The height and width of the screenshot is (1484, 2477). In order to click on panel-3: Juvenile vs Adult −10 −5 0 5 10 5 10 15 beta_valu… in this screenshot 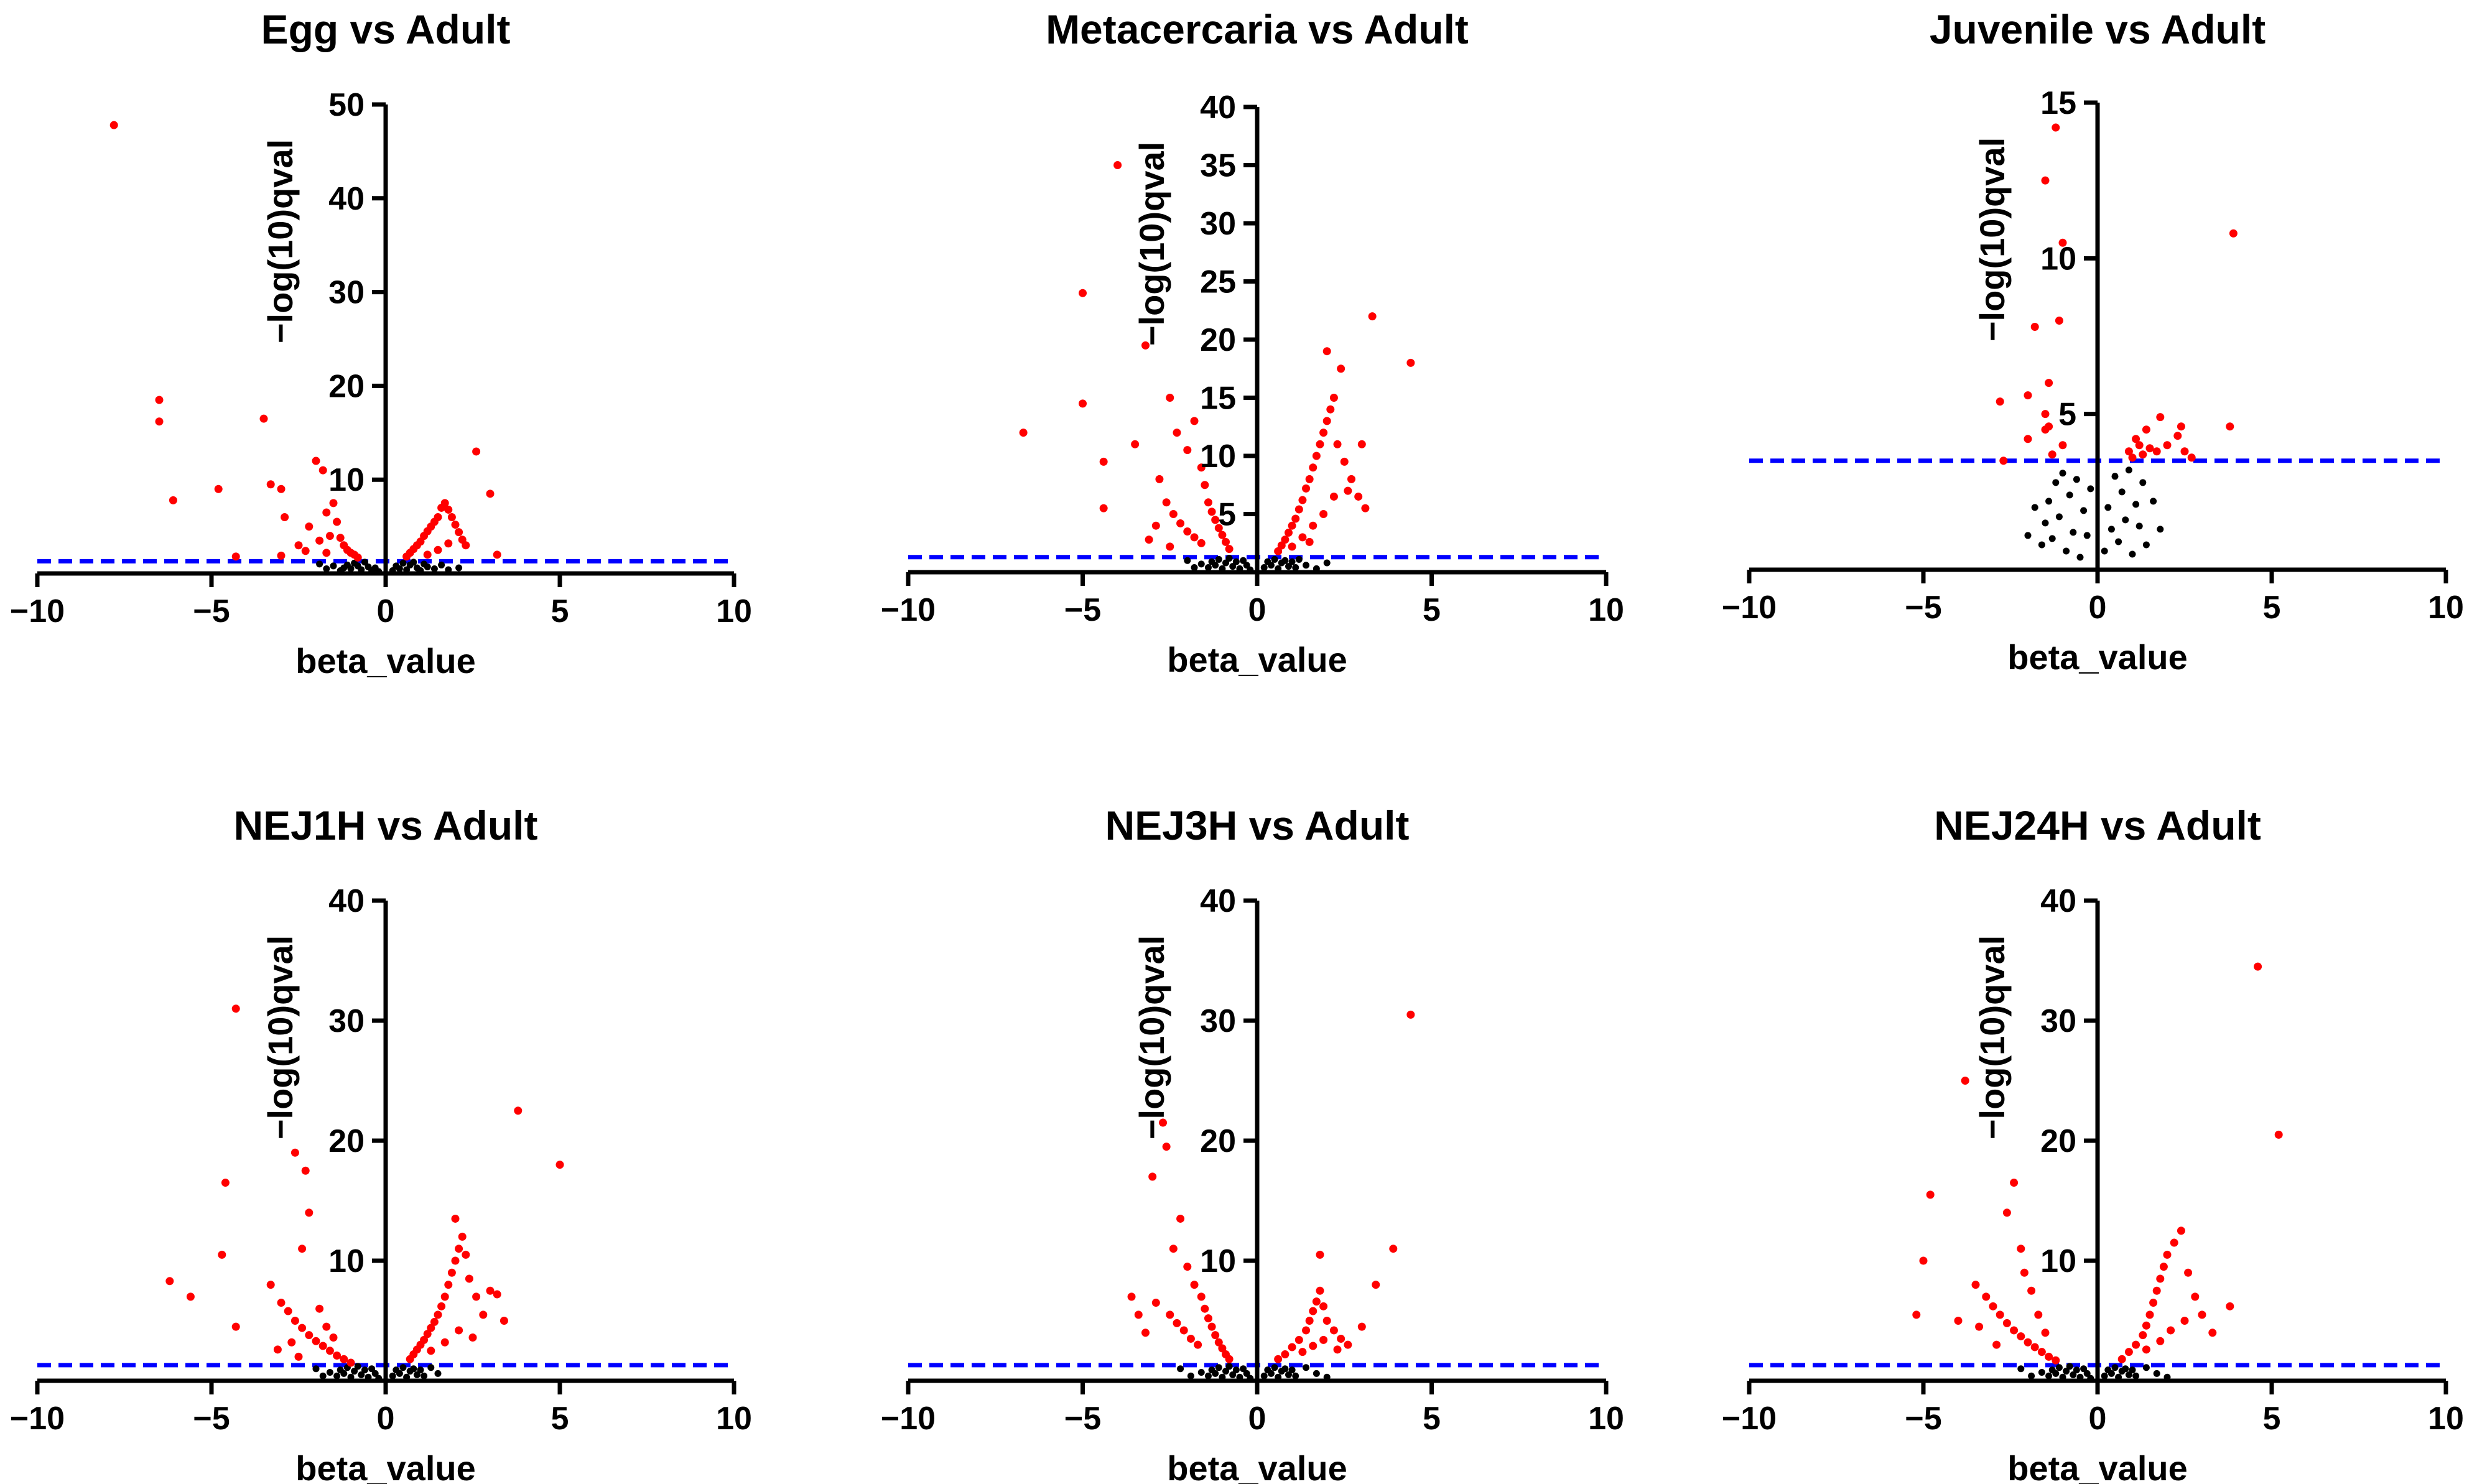, I will do `click(2093, 341)`.